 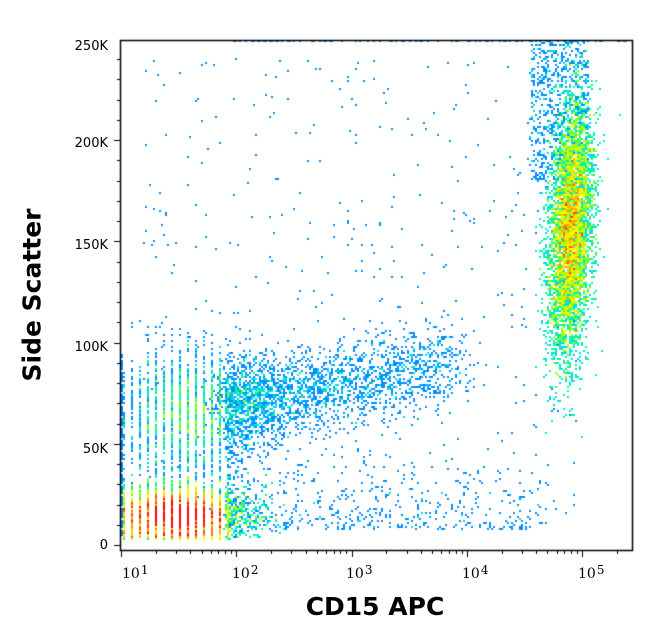 What do you see at coordinates (475, 572) in the screenshot?
I see `x-tick-label-10-4: 104` at bounding box center [475, 572].